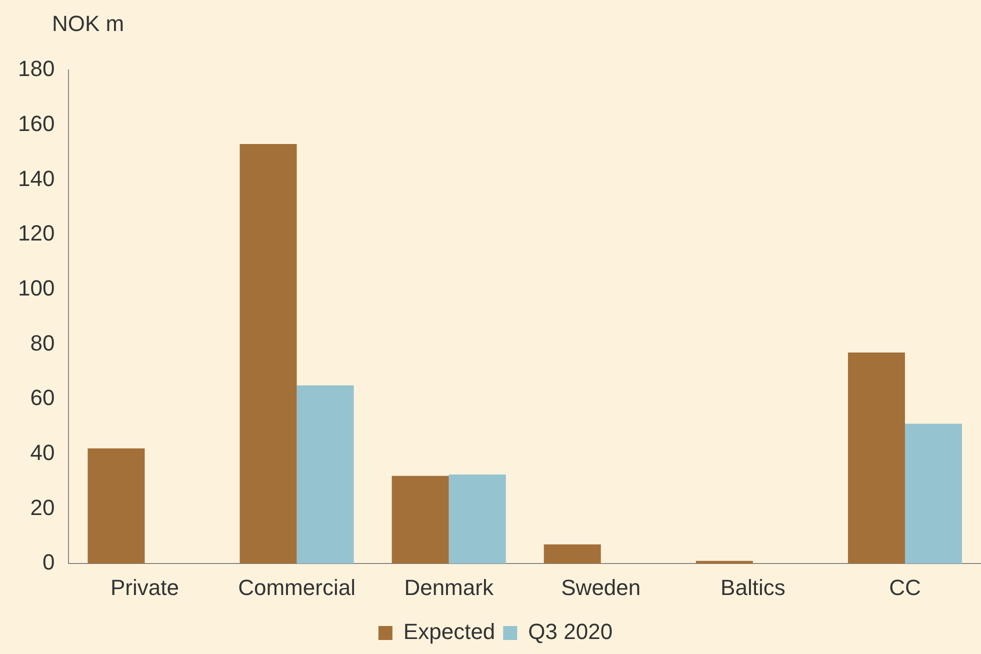  Describe the element at coordinates (42, 507) in the screenshot. I see `y-tick-label: 20` at that location.